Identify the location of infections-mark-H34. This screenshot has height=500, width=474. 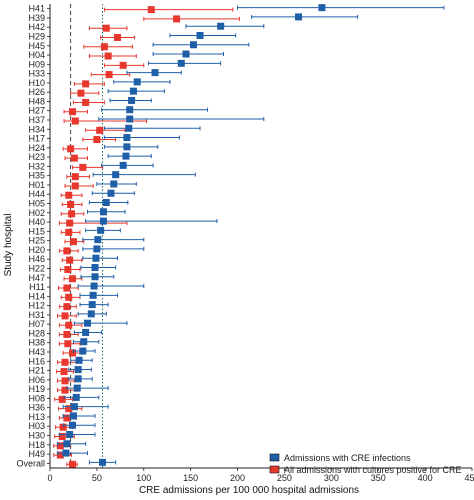
(152, 128).